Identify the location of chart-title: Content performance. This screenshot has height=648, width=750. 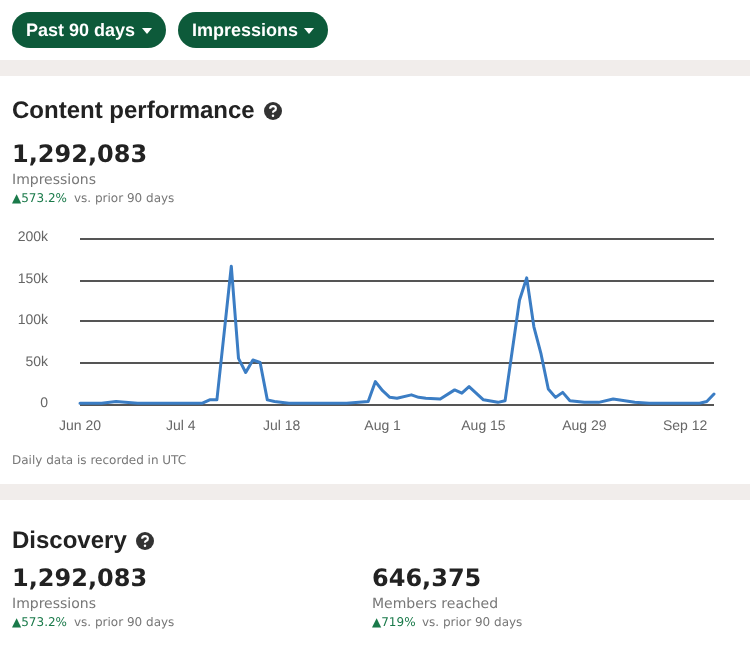
(133, 110).